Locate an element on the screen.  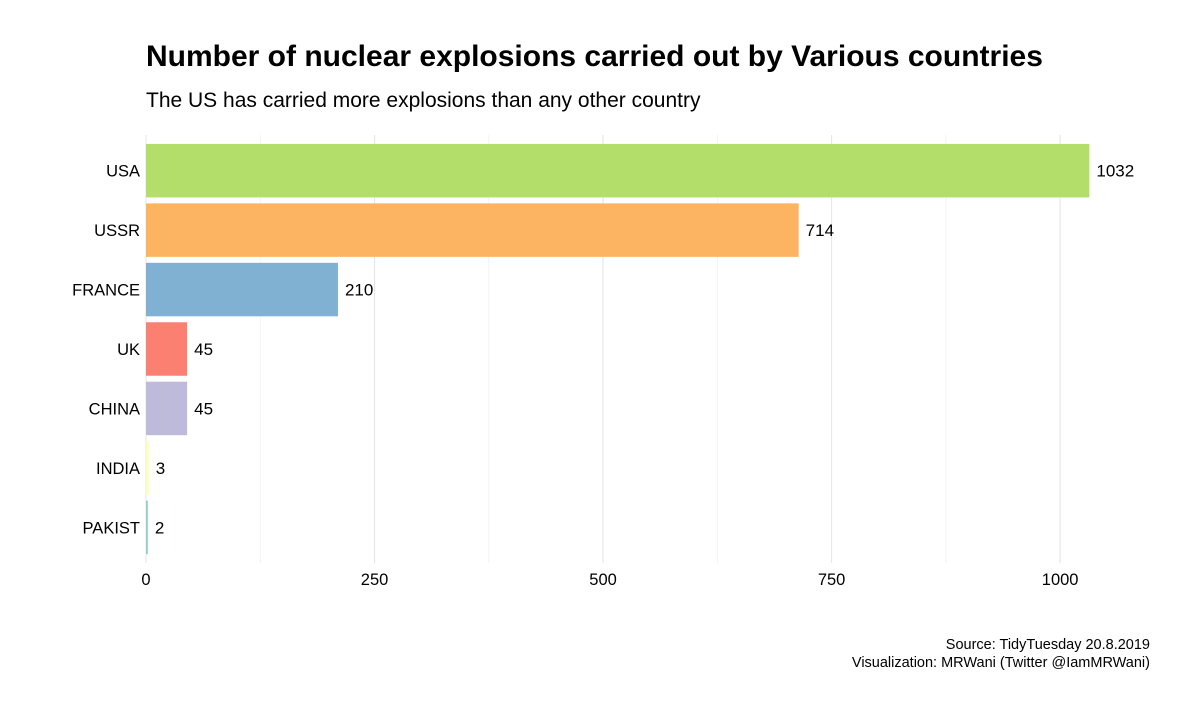
category-label-france: FRANCE is located at coordinates (106, 291).